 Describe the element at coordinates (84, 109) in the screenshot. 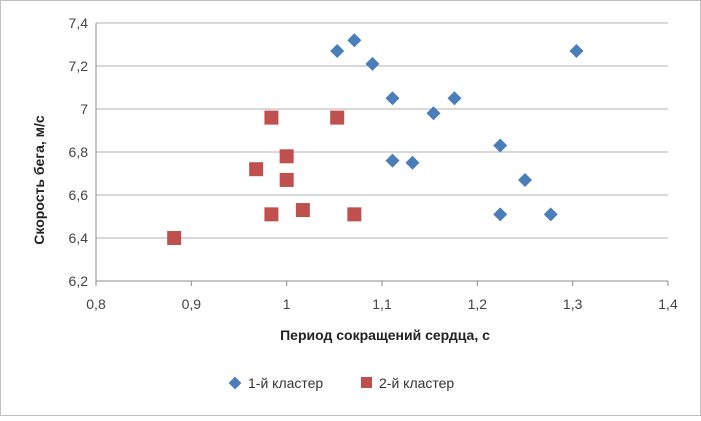

I see `y-tick-label: 7` at that location.